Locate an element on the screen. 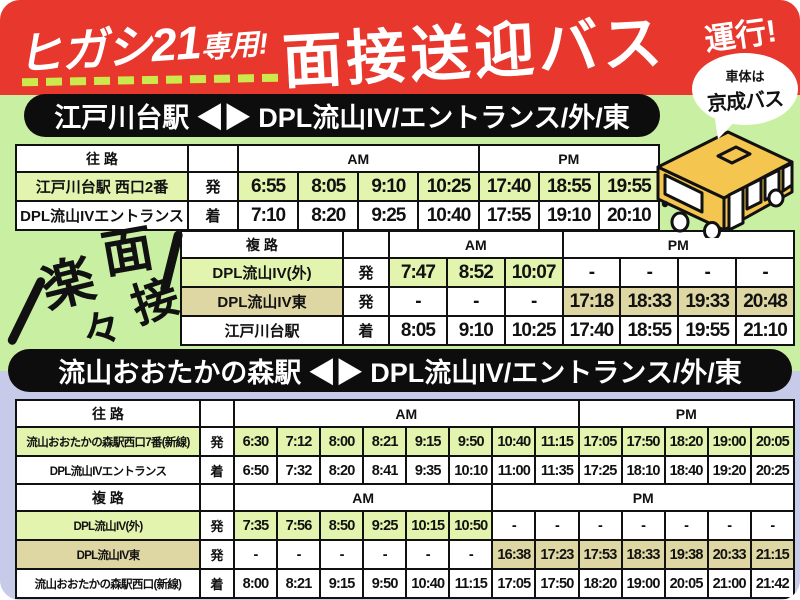  time-cell: 8:00 is located at coordinates (255, 583).